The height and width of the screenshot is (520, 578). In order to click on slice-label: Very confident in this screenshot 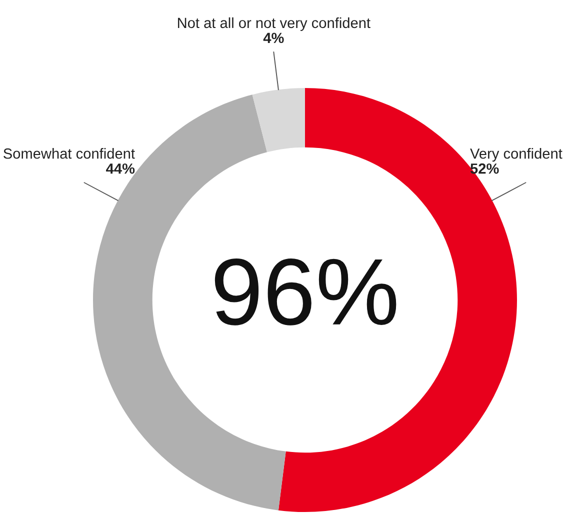, I will do `click(516, 155)`.